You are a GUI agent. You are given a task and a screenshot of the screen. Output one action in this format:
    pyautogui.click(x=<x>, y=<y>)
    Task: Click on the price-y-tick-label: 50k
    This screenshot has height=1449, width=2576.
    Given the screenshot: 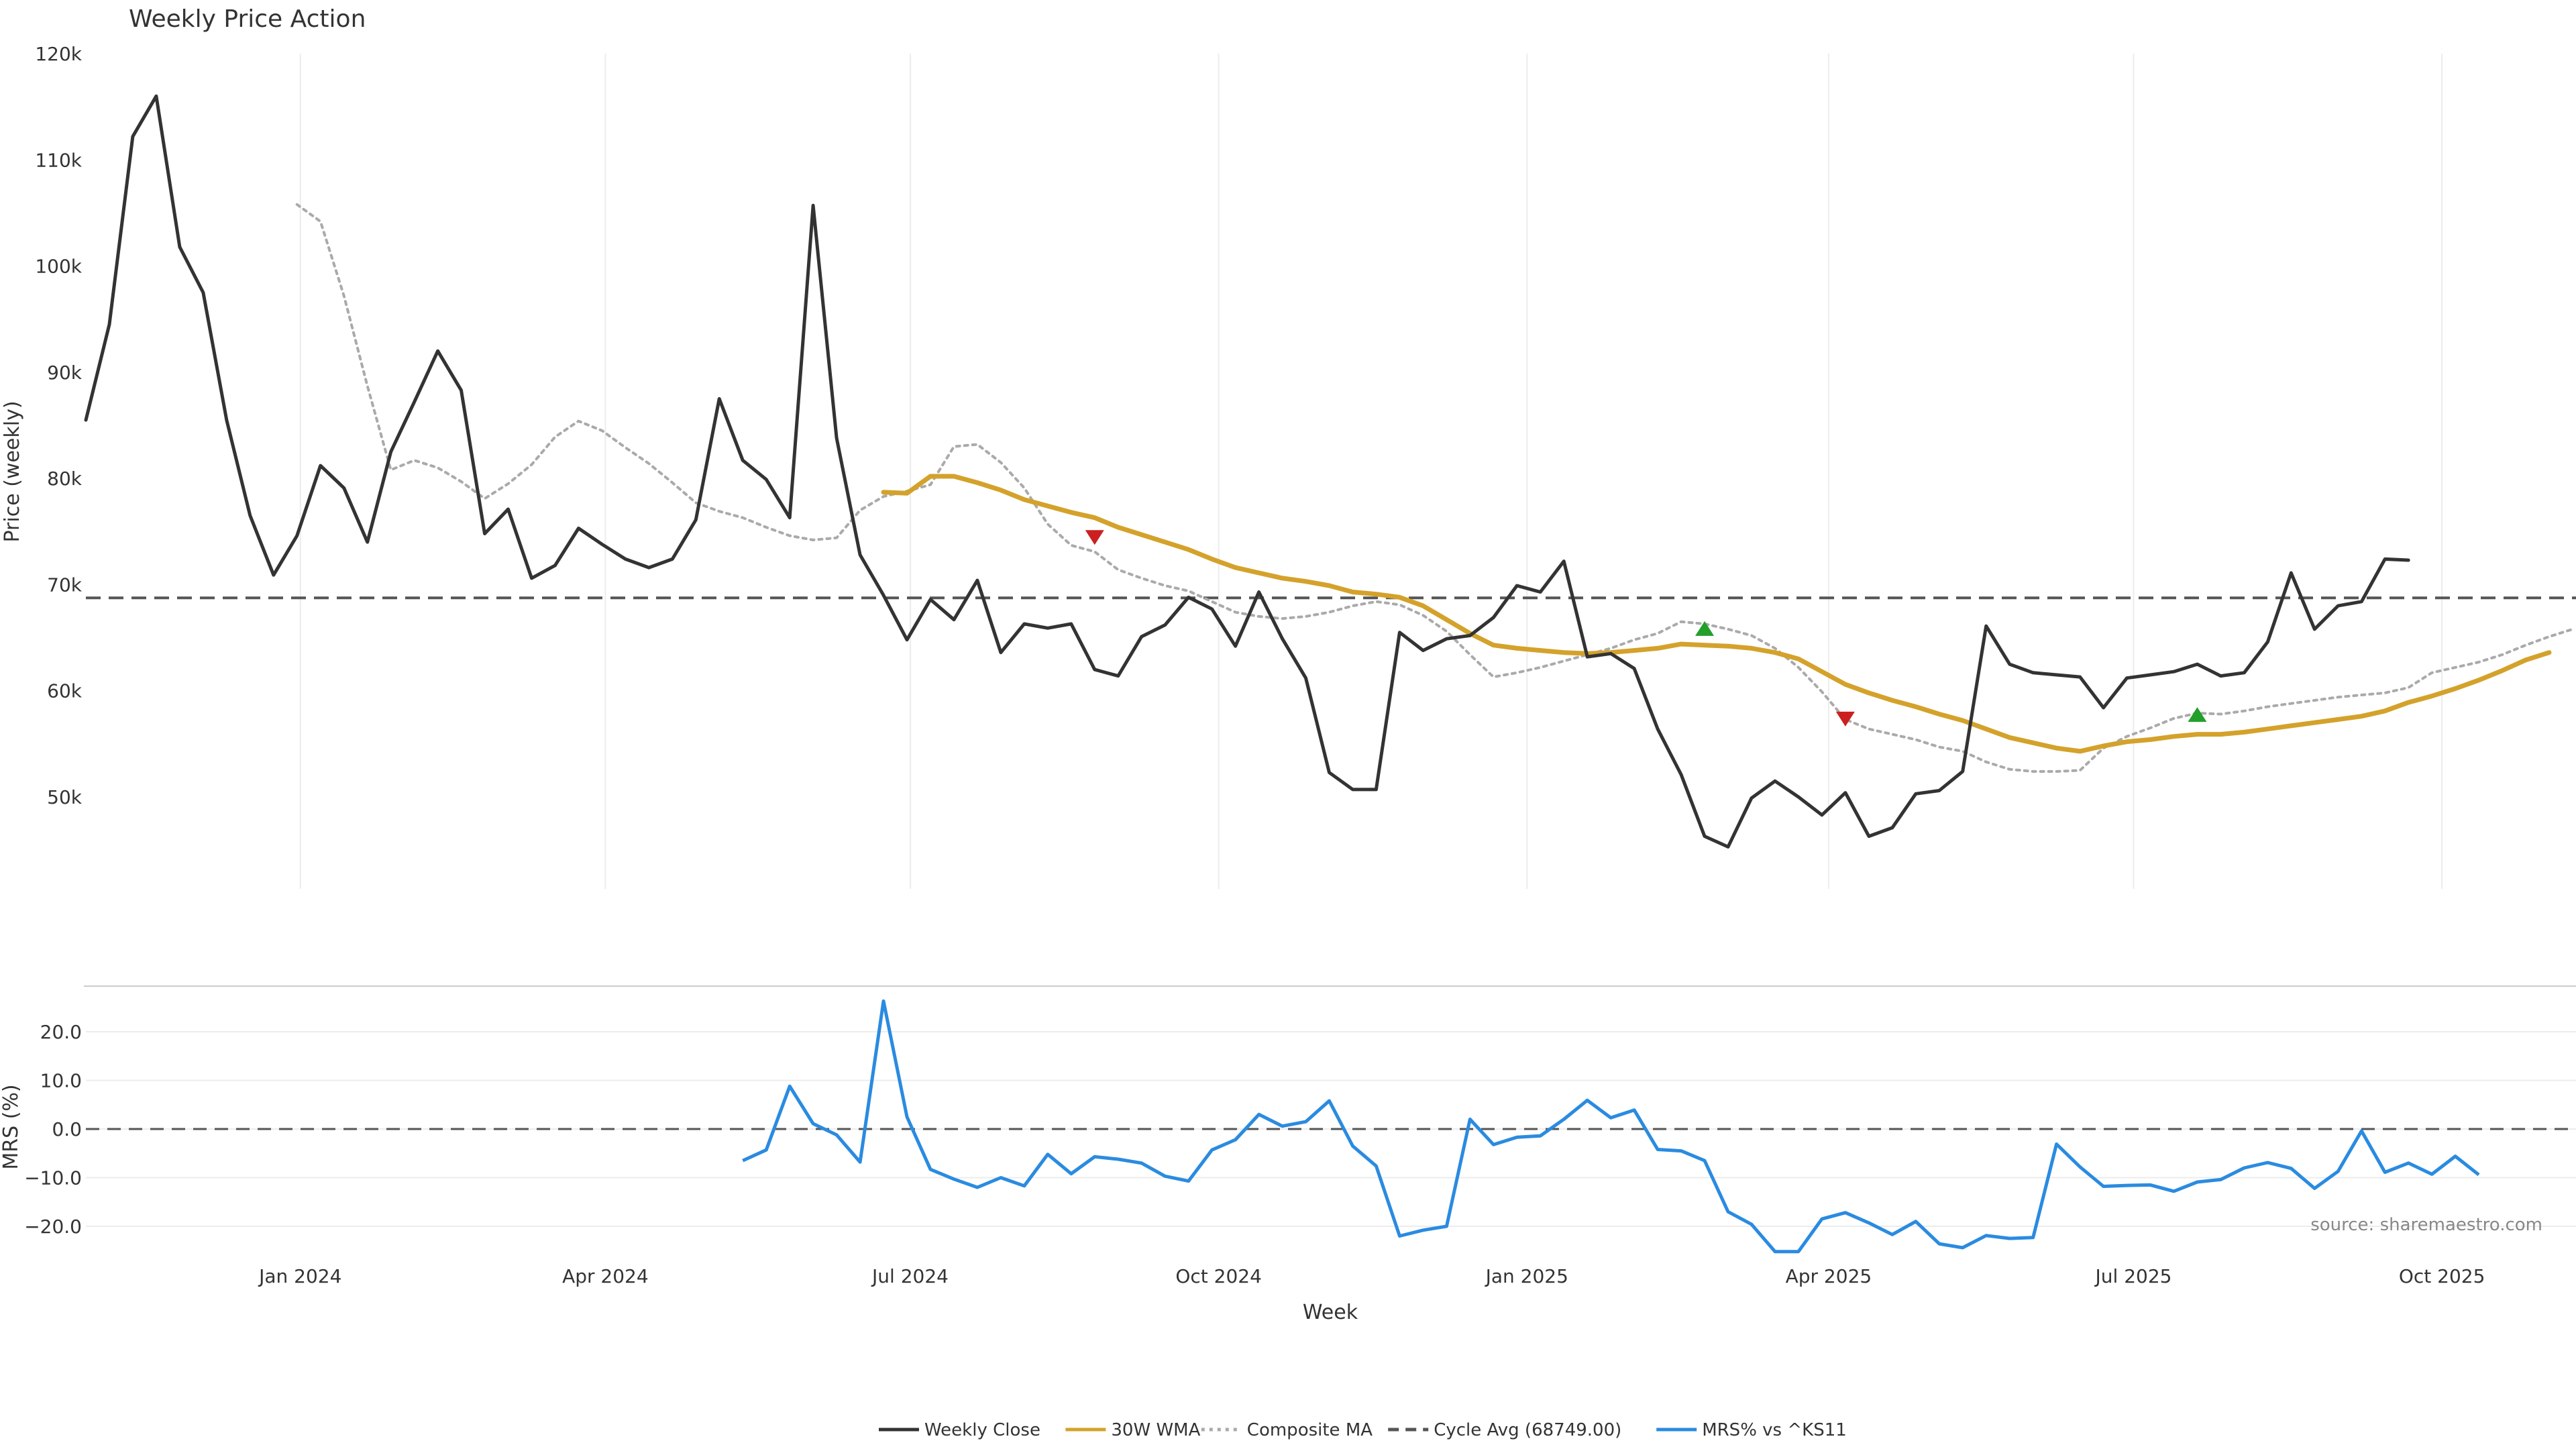 What is the action you would take?
    pyautogui.click(x=65, y=797)
    